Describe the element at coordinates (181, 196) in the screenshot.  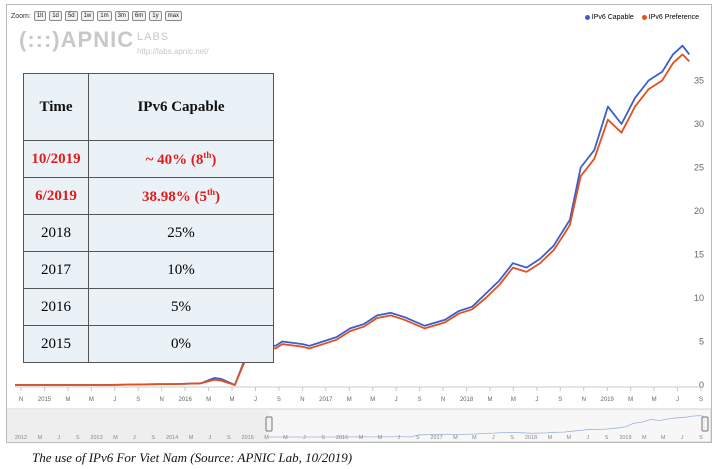
I see `cell-ipv6-capable: 38.98% (5th)` at that location.